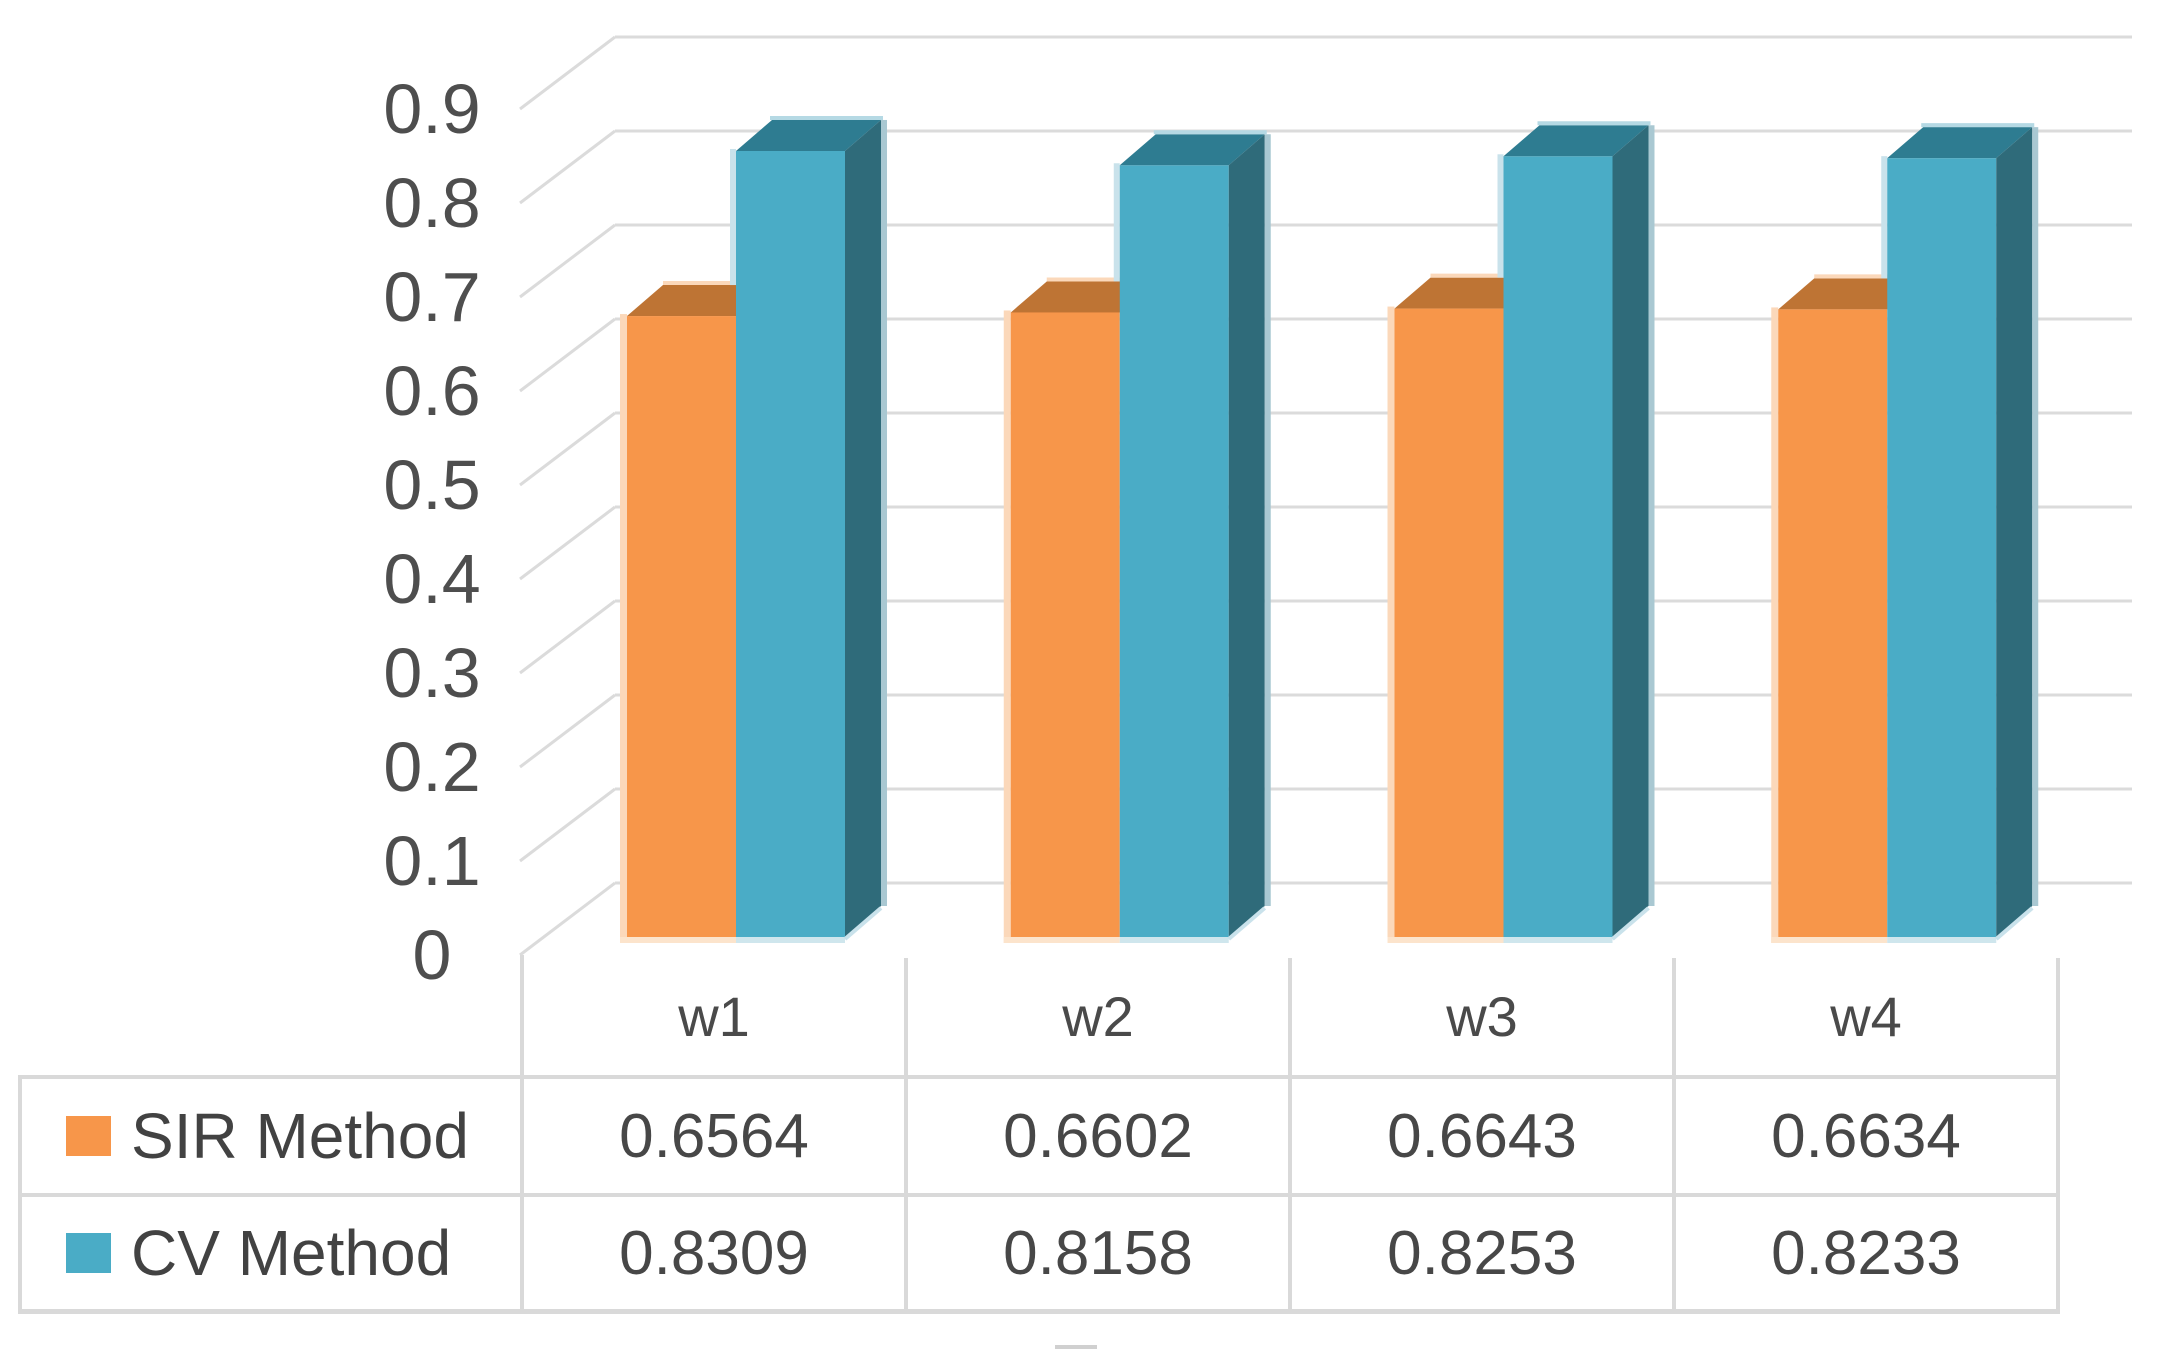 Image resolution: width=2182 pixels, height=1349 pixels. Describe the element at coordinates (431, 767) in the screenshot. I see `y-axis-tick-label: 0.2` at that location.